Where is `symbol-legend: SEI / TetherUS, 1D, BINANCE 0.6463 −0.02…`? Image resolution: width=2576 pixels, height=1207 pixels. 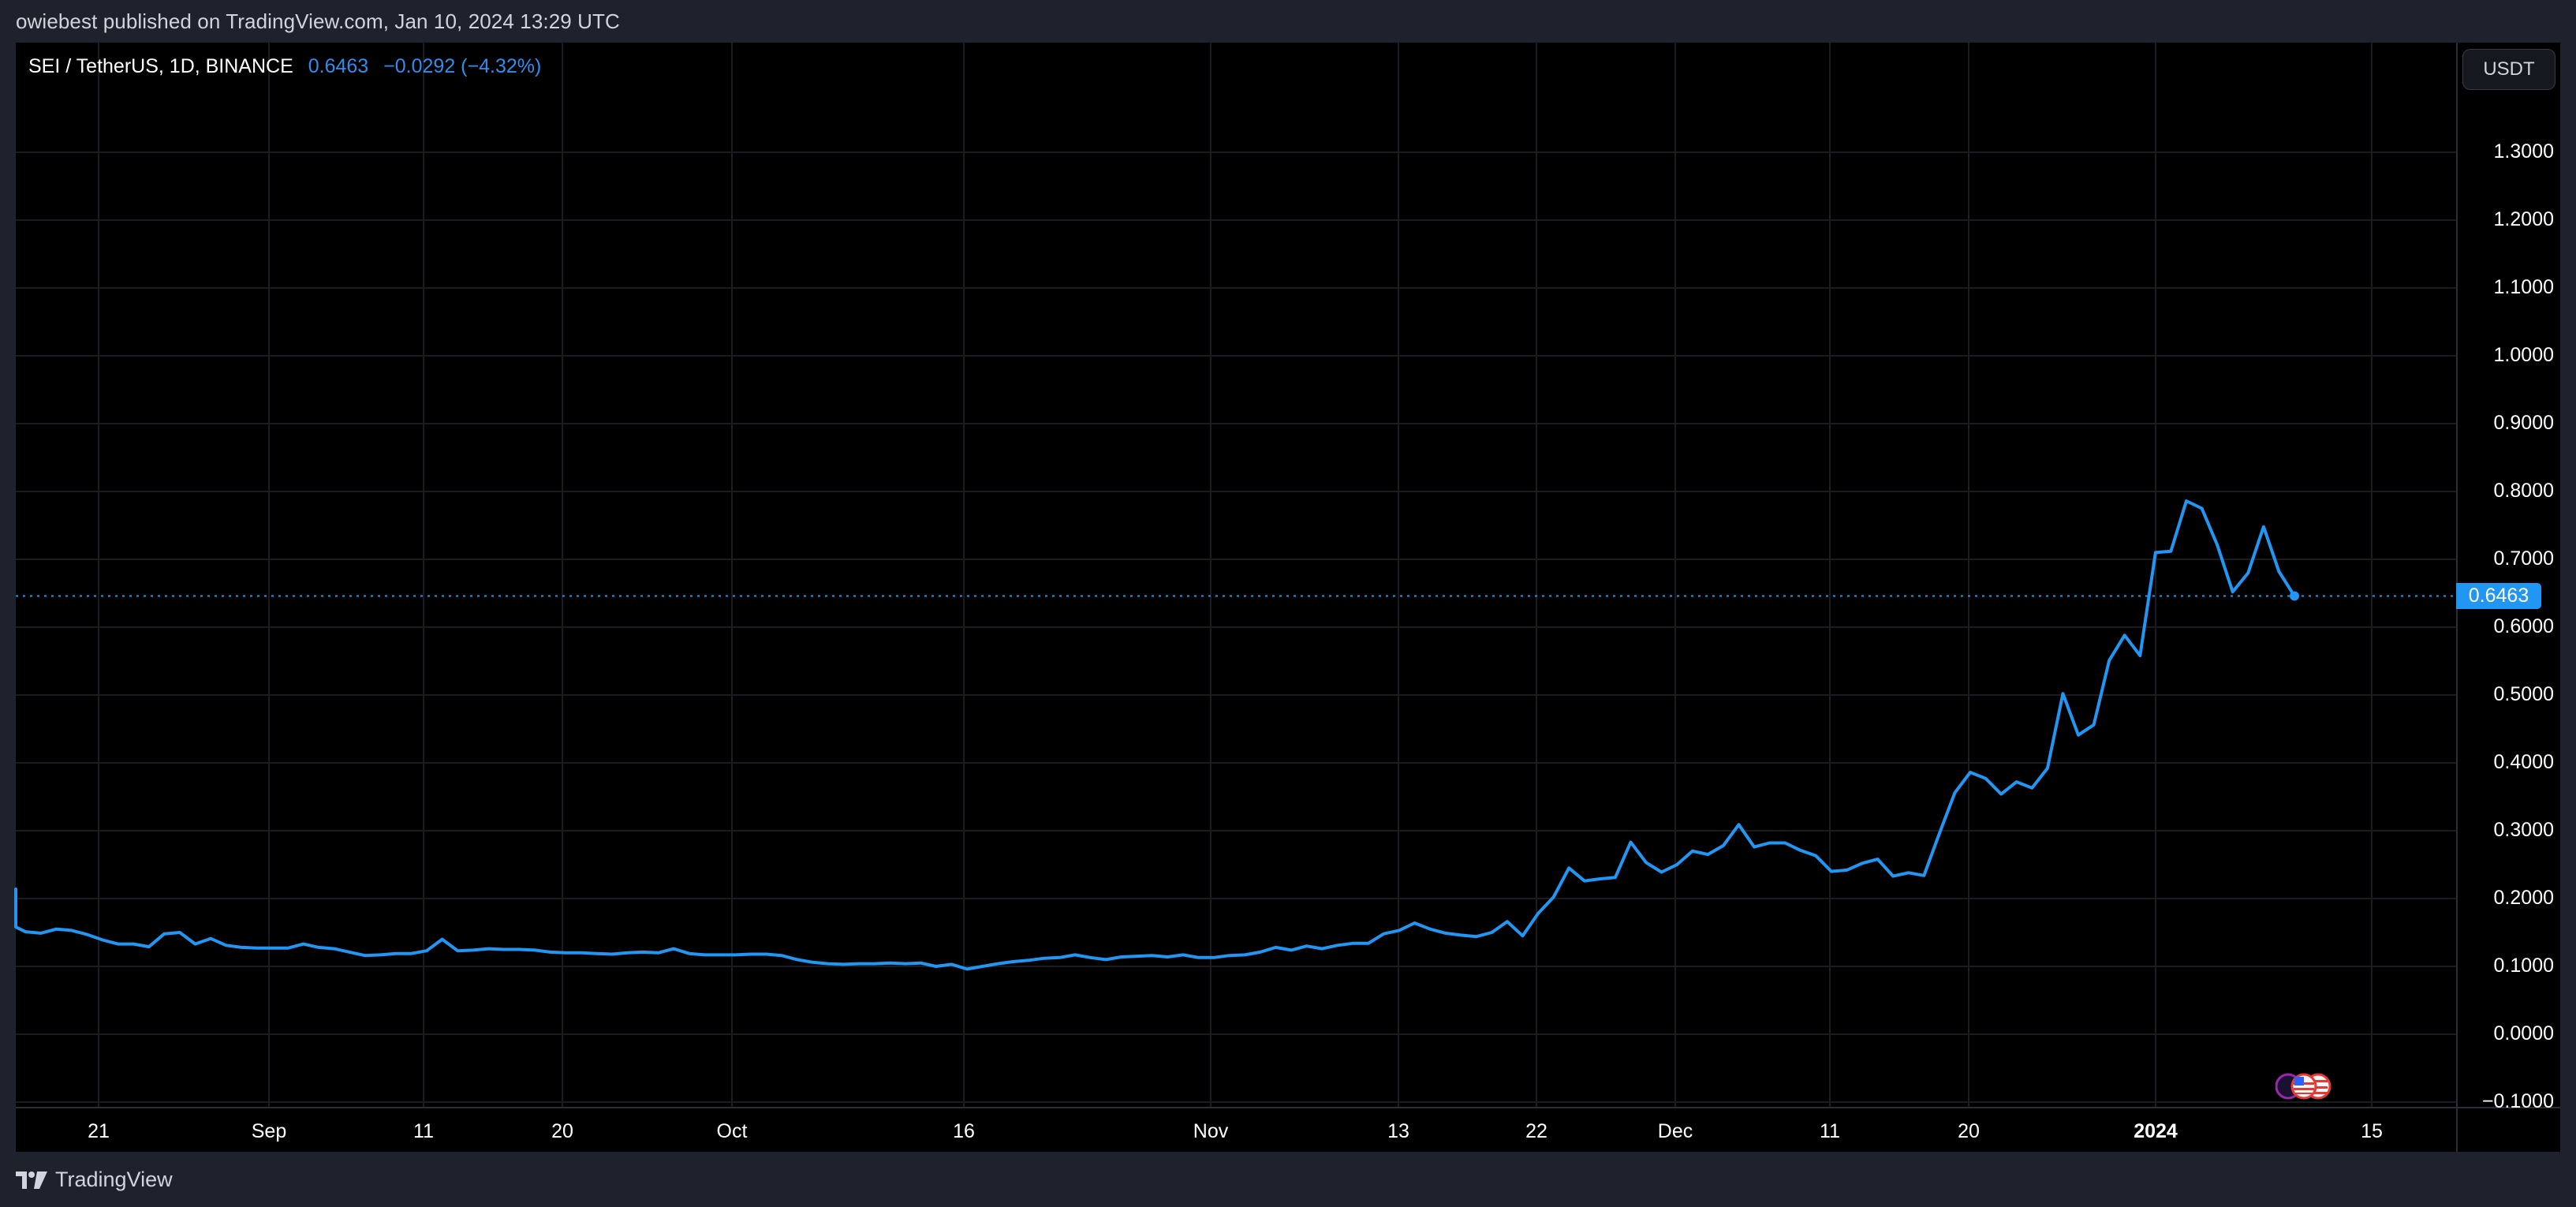 symbol-legend: SEI / TetherUS, 1D, BINANCE 0.6463 −0.02… is located at coordinates (284, 66).